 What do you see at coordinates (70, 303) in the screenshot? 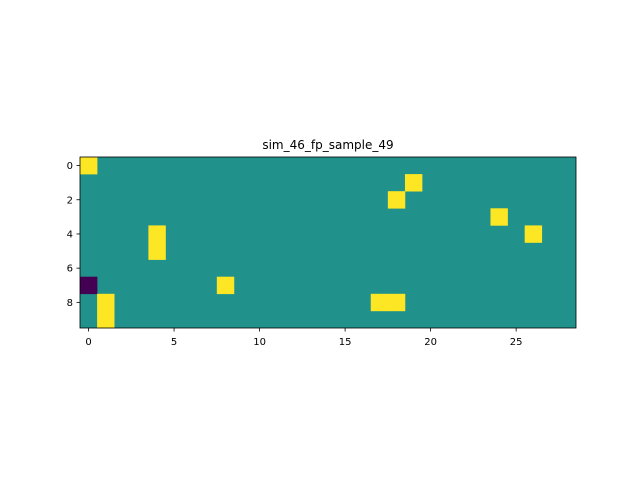
I see `y-tick-label: 8` at bounding box center [70, 303].